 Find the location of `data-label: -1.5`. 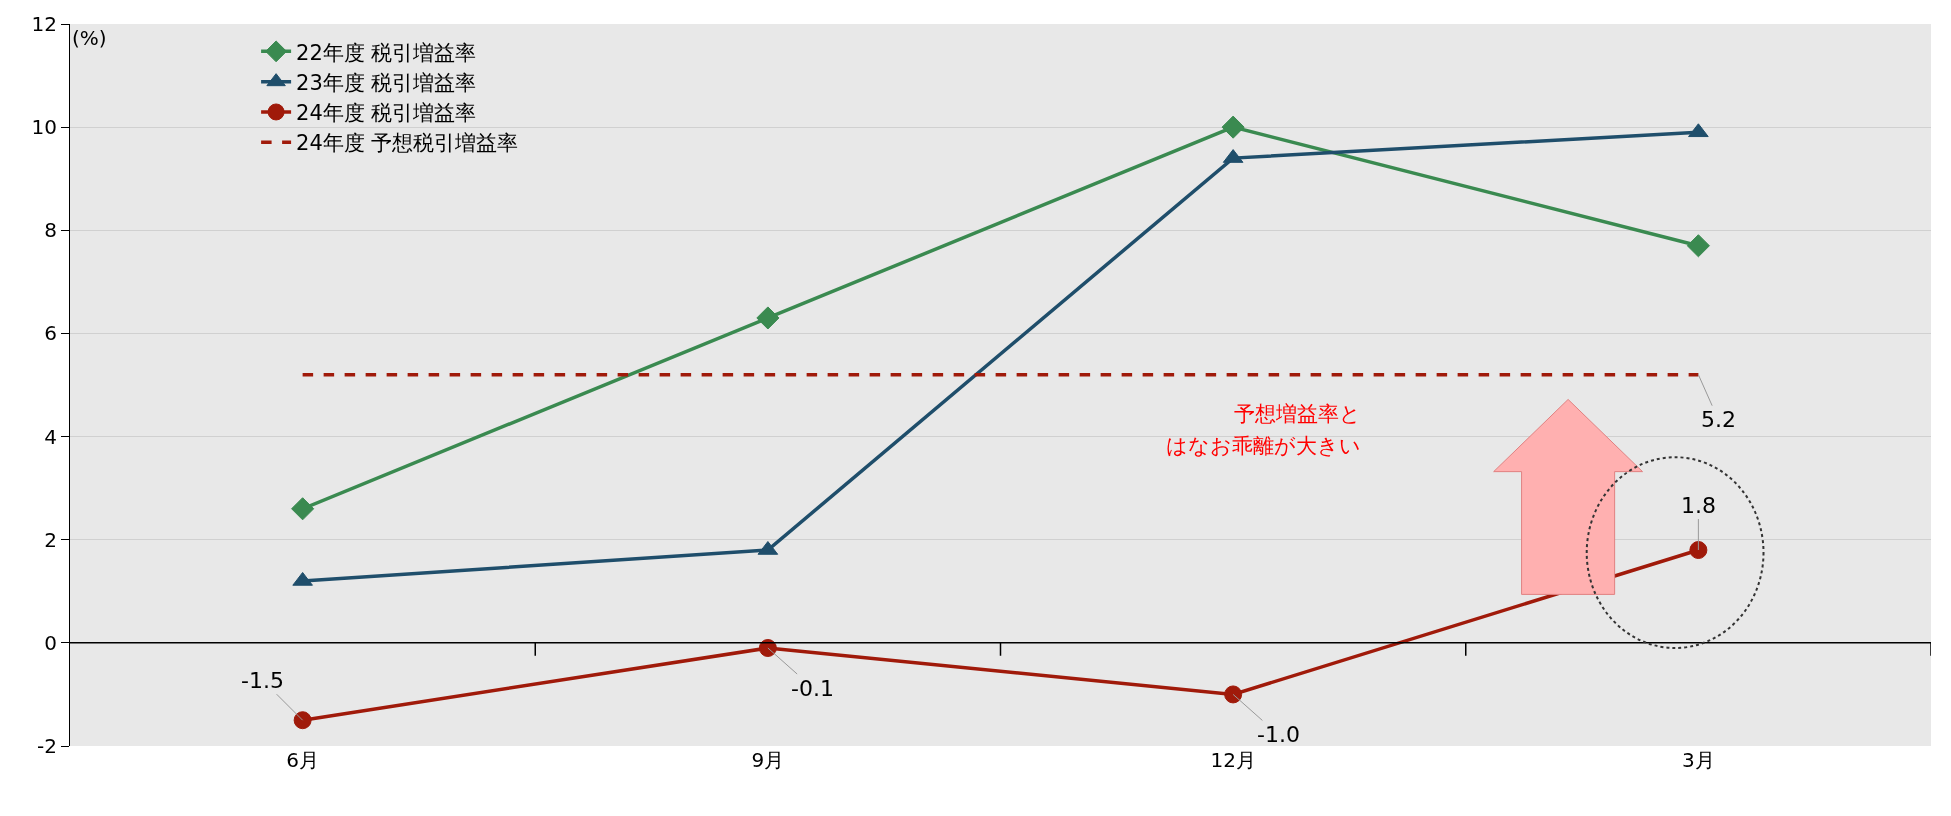

data-label: -1.5 is located at coordinates (262, 680).